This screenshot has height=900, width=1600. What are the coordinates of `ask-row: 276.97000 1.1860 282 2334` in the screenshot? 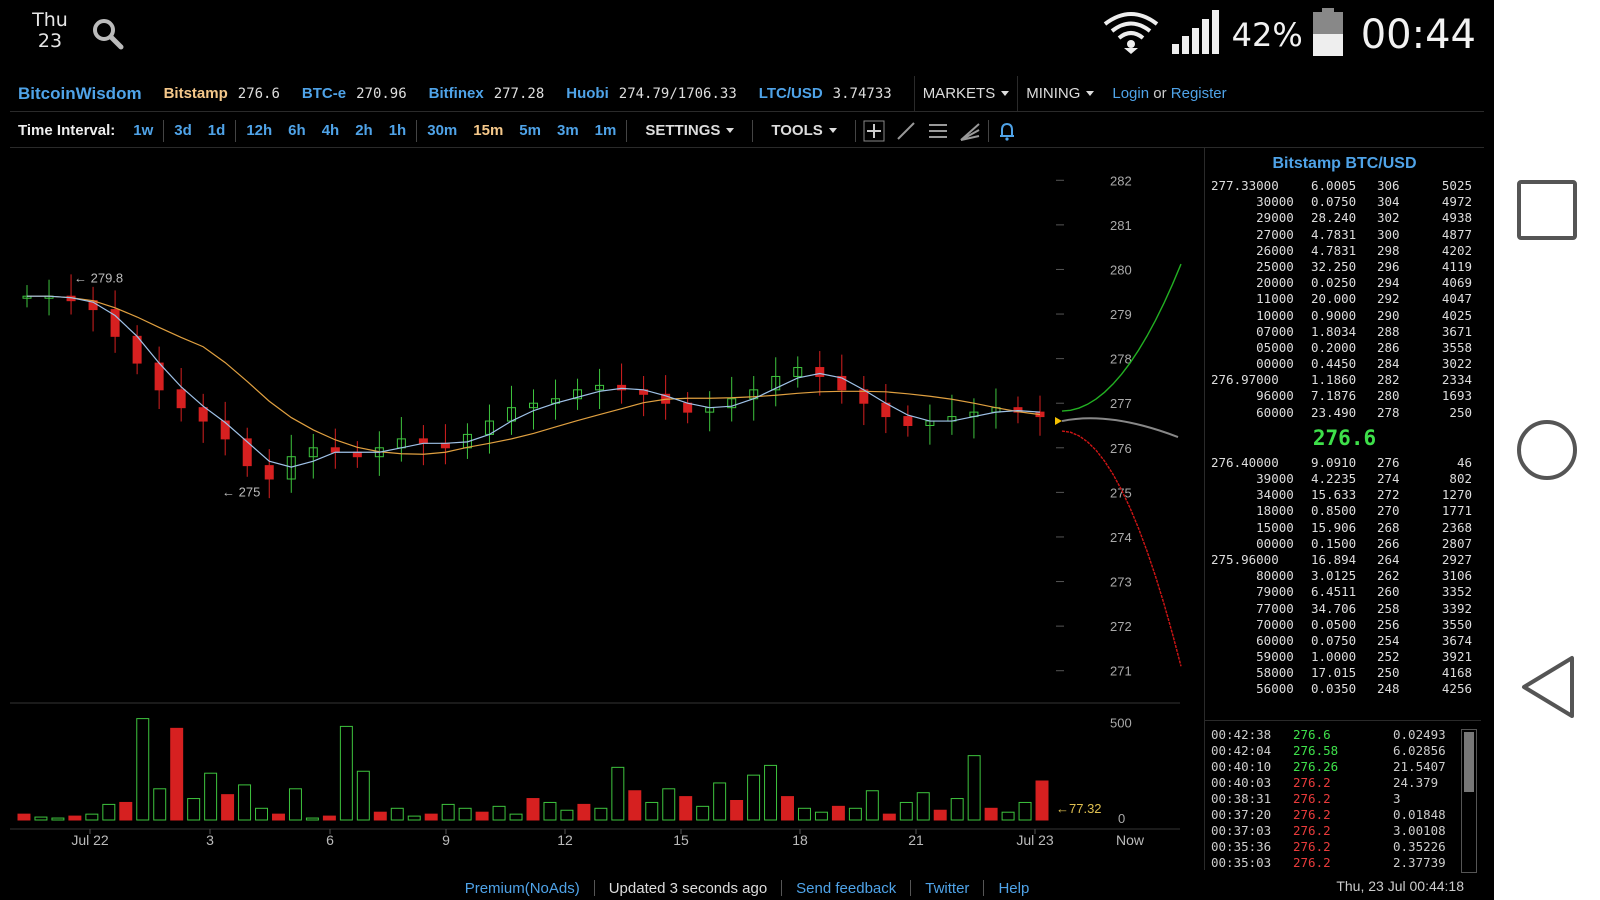 It's located at (1344, 380).